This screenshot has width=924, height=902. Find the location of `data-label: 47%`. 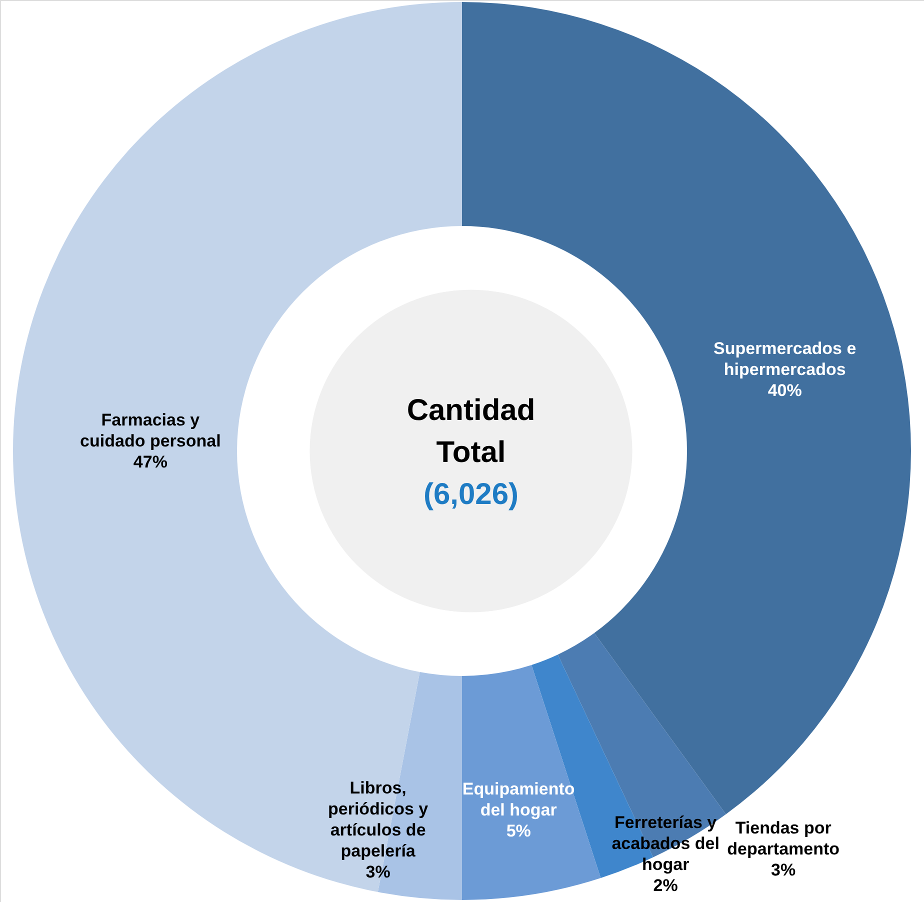

data-label: 47% is located at coordinates (150, 462).